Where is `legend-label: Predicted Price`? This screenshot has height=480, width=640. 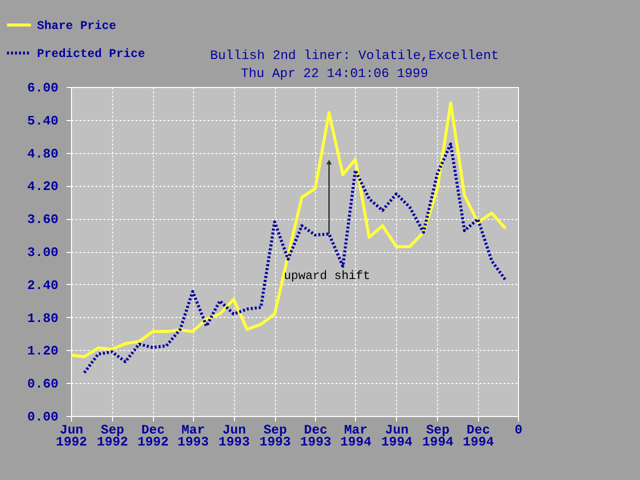 legend-label: Predicted Price is located at coordinates (91, 54).